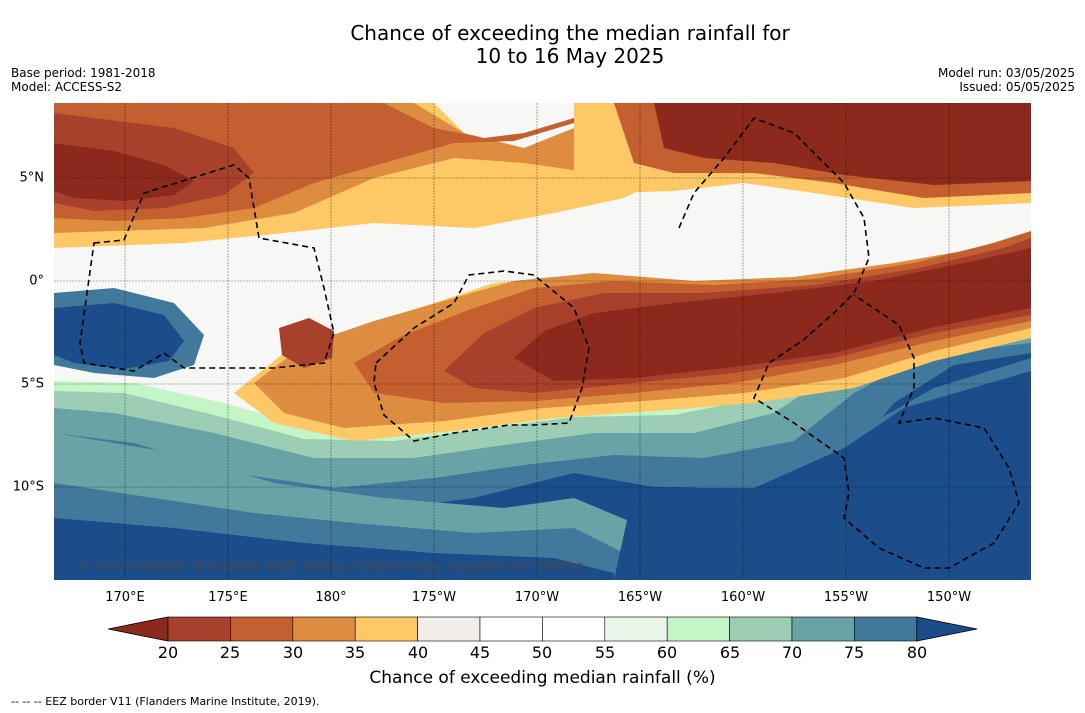 The width and height of the screenshot is (1085, 713). Describe the element at coordinates (83, 73) in the screenshot. I see `base-period: Base period: 1981-2018` at that location.